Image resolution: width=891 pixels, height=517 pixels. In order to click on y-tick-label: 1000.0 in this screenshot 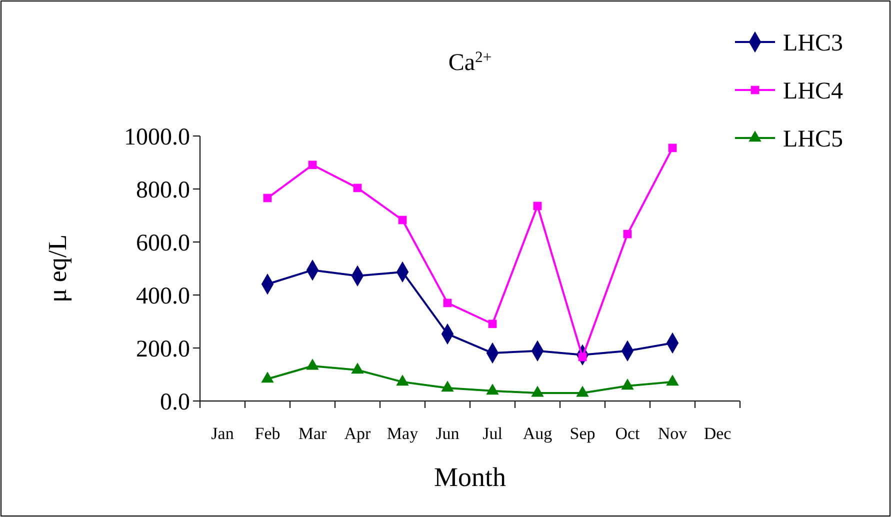, I will do `click(157, 137)`.